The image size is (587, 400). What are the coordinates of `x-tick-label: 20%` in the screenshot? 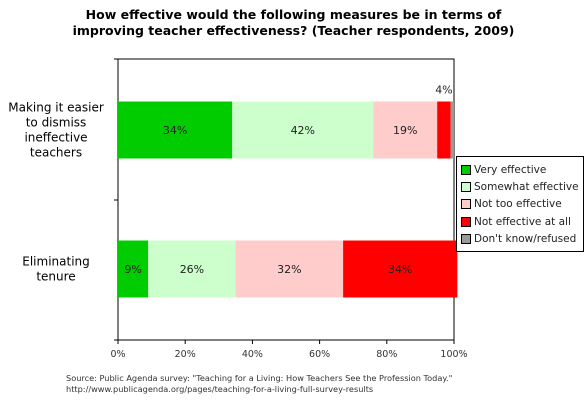 It's located at (185, 354).